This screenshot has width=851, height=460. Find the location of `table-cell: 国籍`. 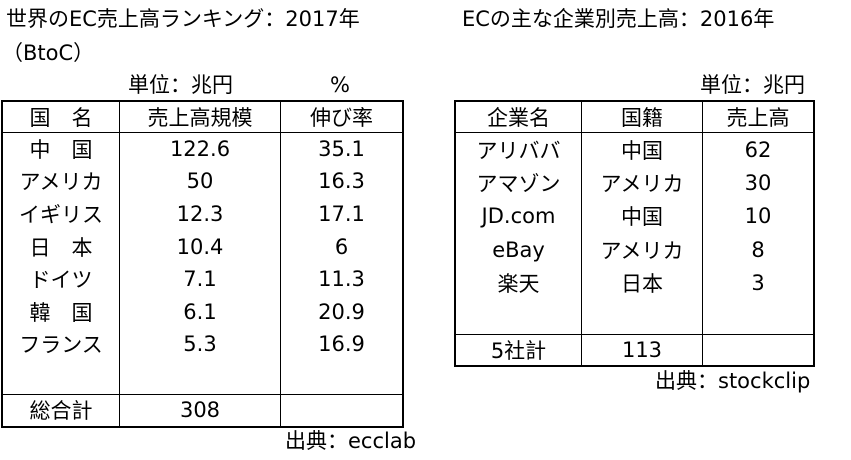

table-cell: 国籍 is located at coordinates (642, 117).